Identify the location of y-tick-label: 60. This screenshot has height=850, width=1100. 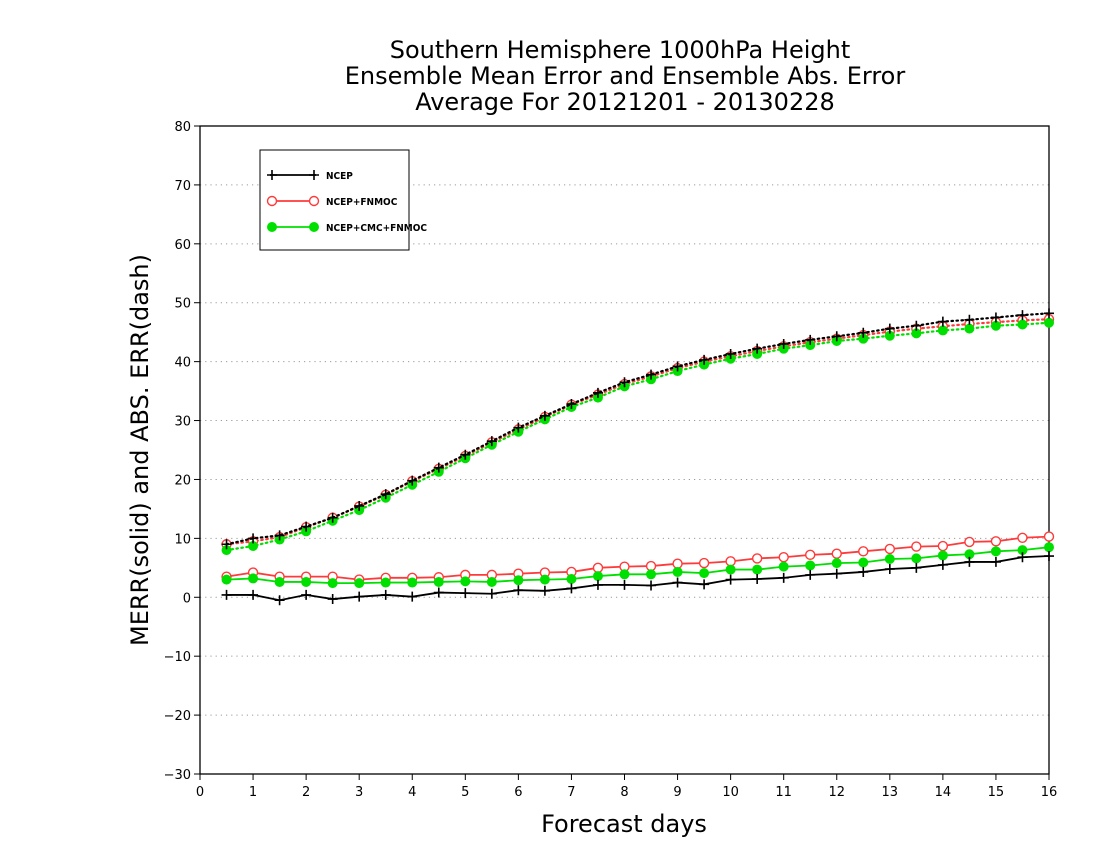
(182, 245).